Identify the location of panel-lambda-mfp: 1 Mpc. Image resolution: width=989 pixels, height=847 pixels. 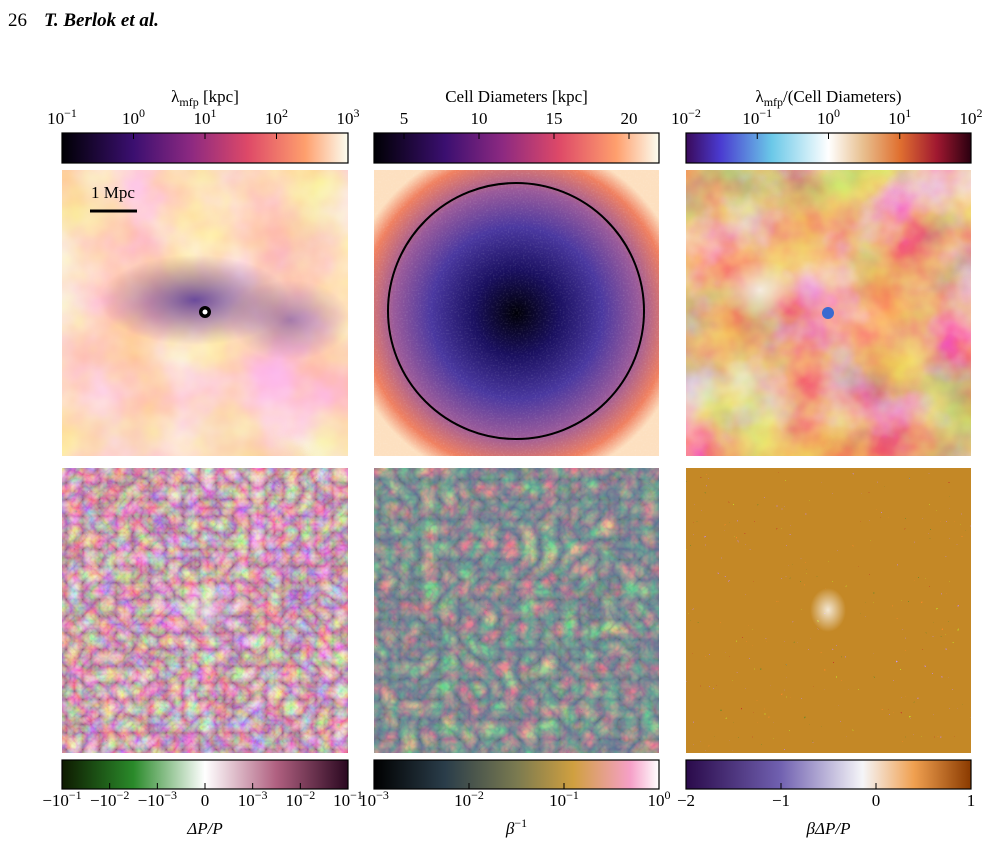
(206, 313).